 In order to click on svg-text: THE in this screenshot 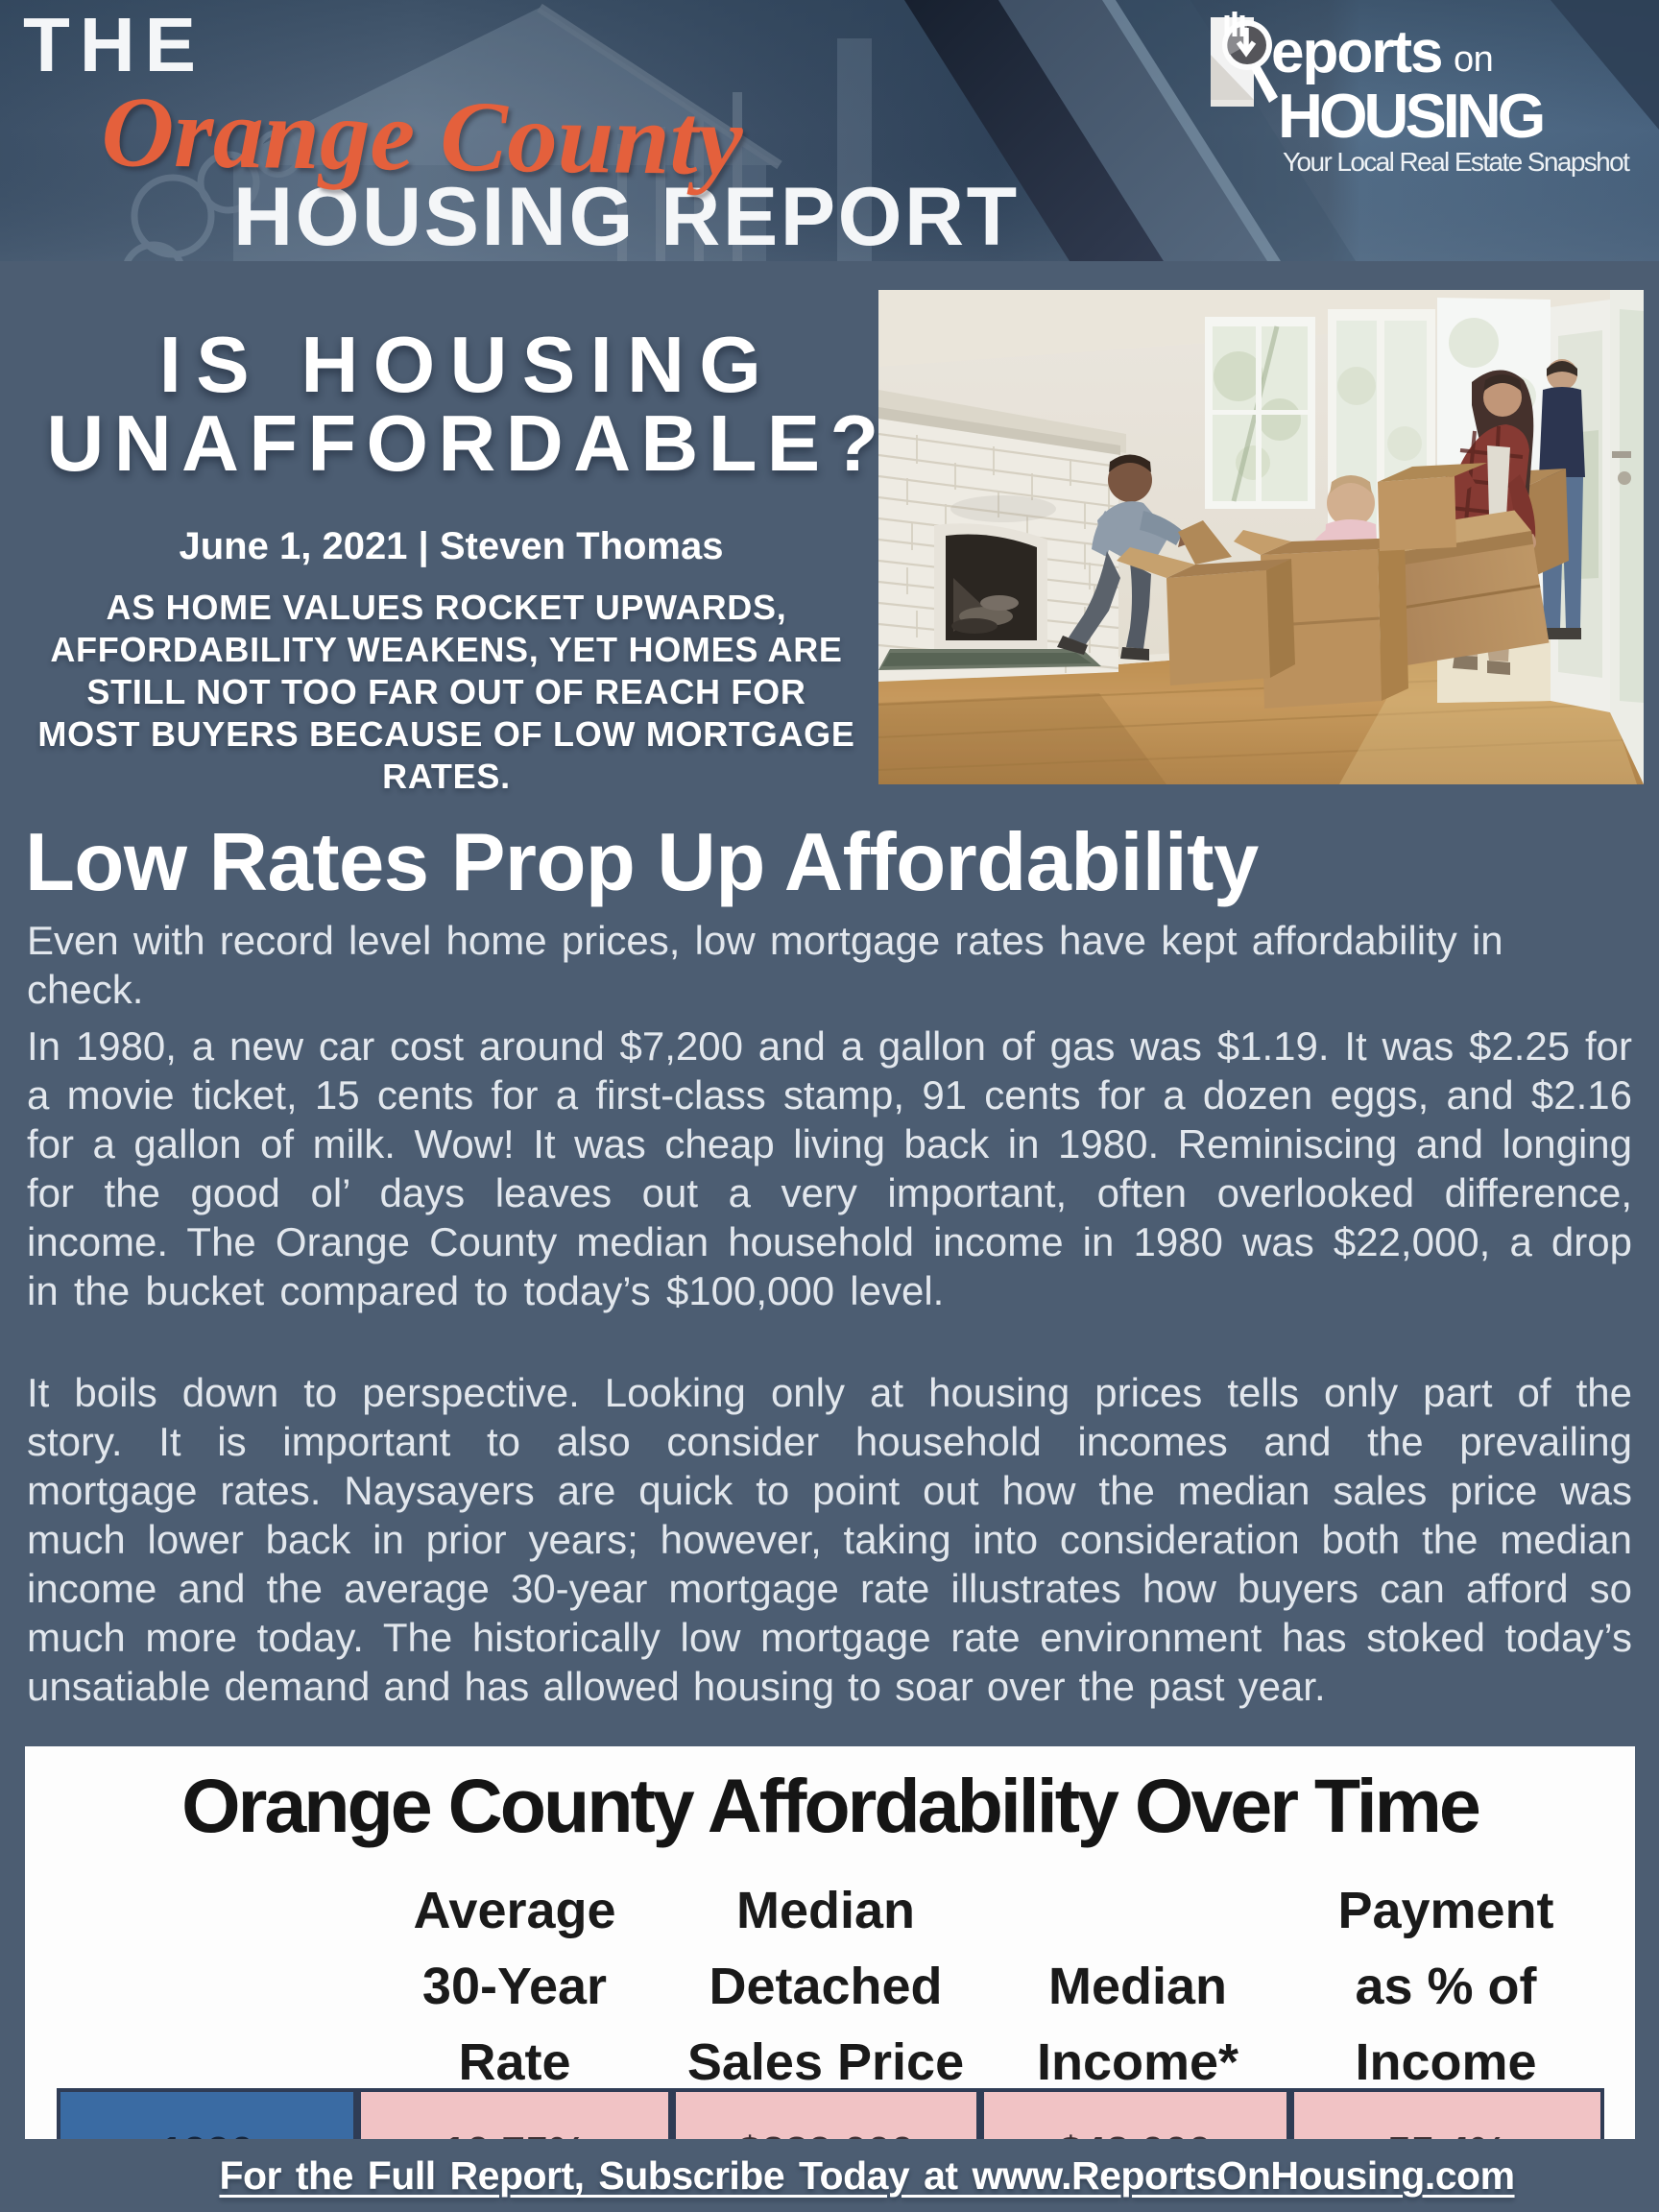, I will do `click(114, 44)`.